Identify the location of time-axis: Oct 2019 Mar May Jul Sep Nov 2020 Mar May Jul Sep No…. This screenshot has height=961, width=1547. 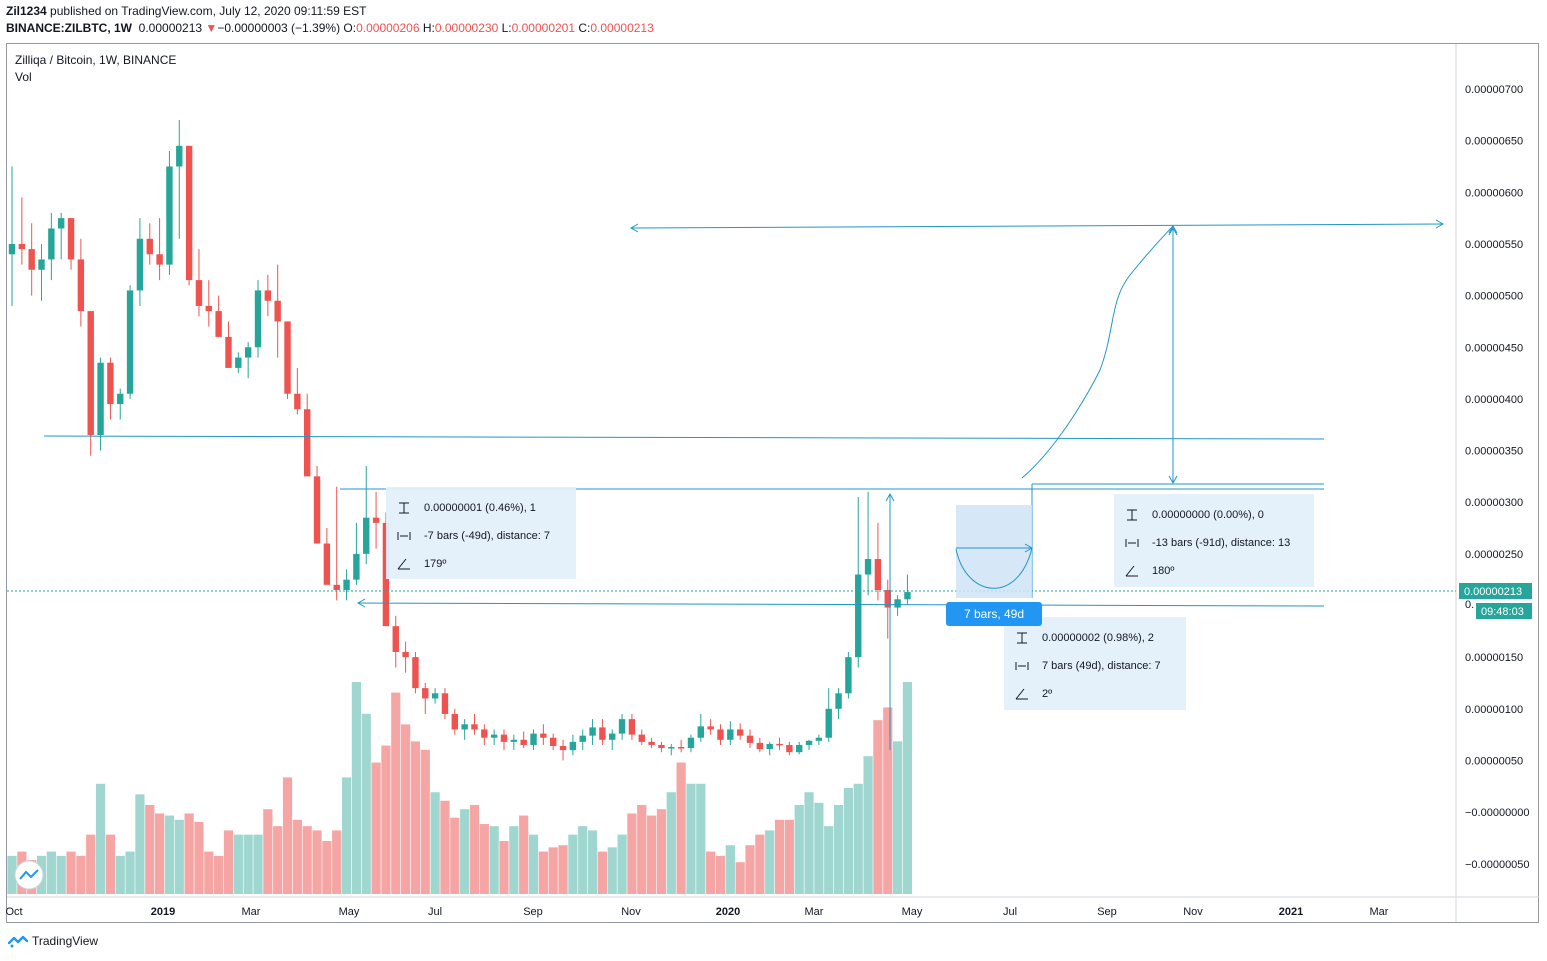
(696, 912).